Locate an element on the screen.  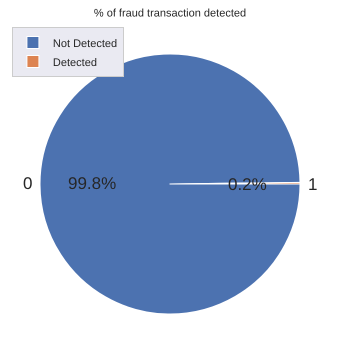
chart-title: % of fraud transaction detected is located at coordinates (170, 14).